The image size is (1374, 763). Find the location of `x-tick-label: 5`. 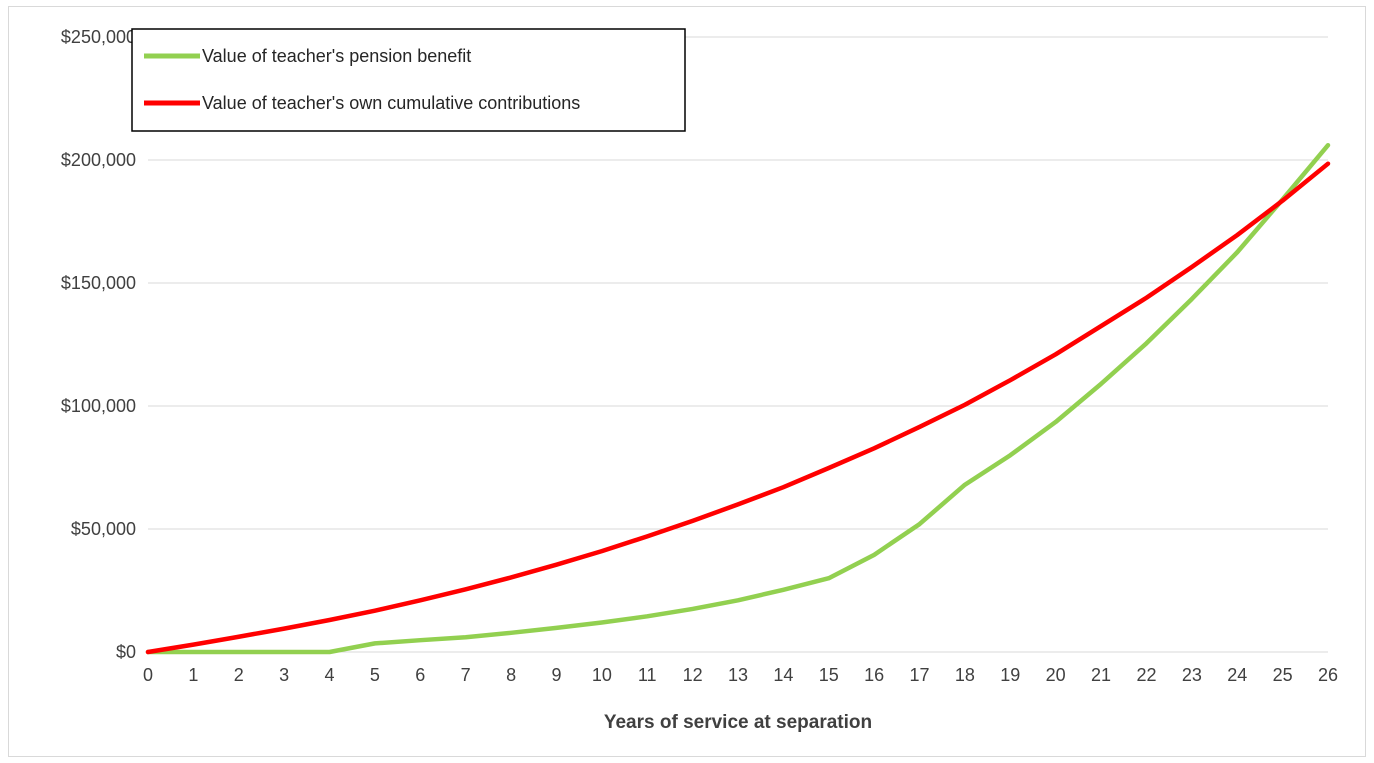

x-tick-label: 5 is located at coordinates (375, 675).